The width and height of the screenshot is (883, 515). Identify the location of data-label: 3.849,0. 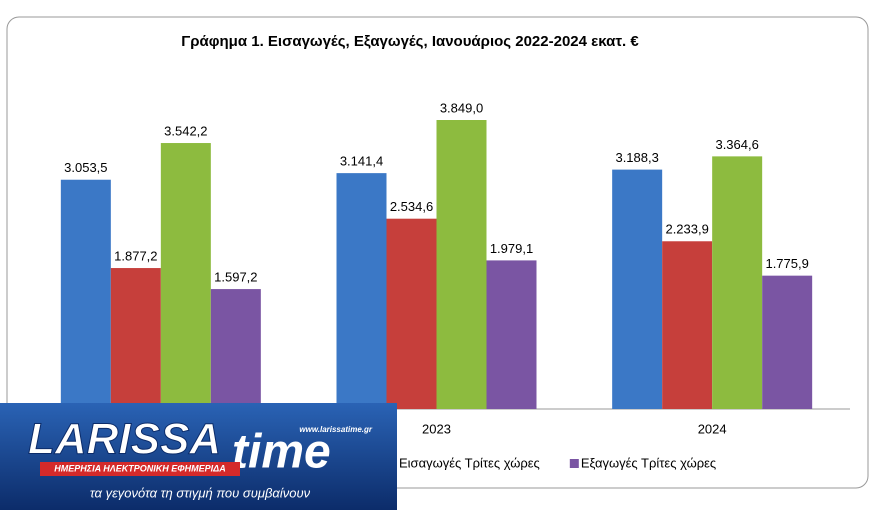
(461, 107).